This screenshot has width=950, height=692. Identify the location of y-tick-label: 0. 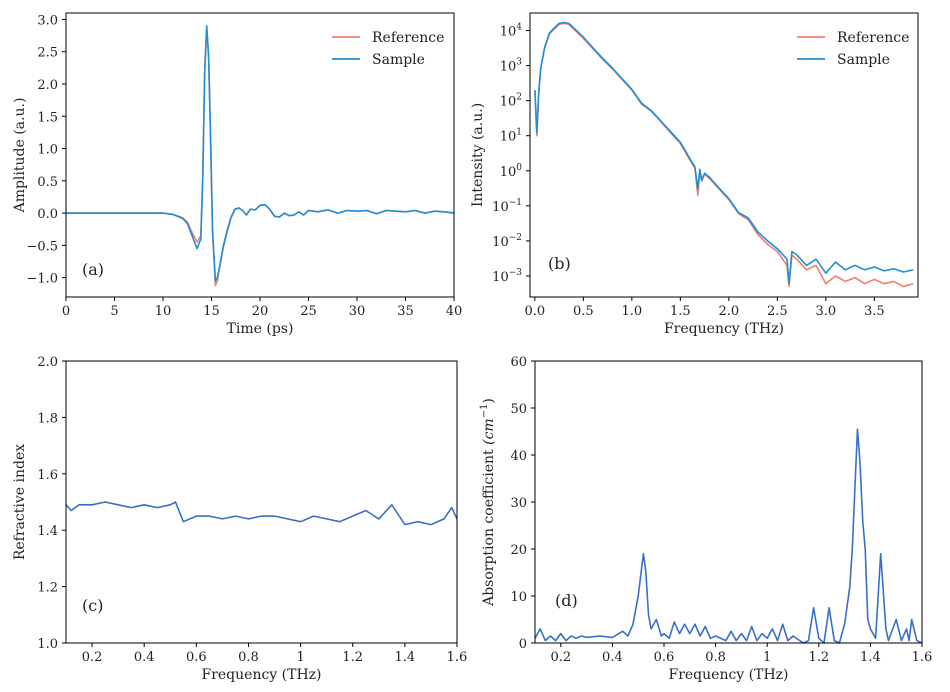
(523, 644).